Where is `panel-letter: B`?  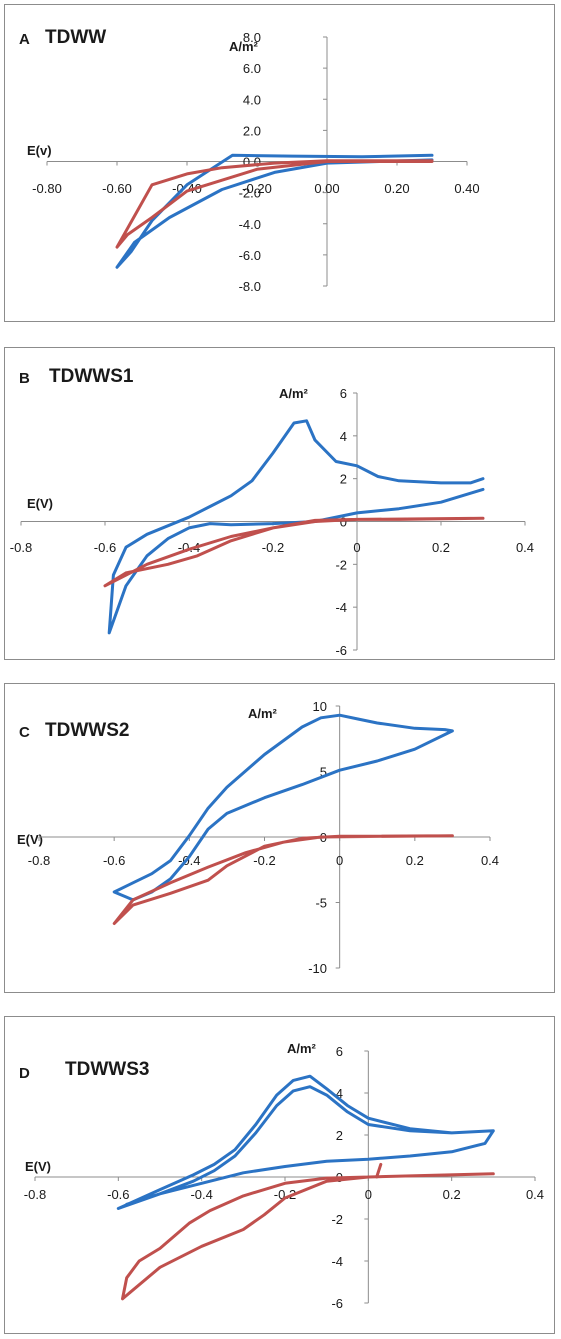
panel-letter: B is located at coordinates (24, 378).